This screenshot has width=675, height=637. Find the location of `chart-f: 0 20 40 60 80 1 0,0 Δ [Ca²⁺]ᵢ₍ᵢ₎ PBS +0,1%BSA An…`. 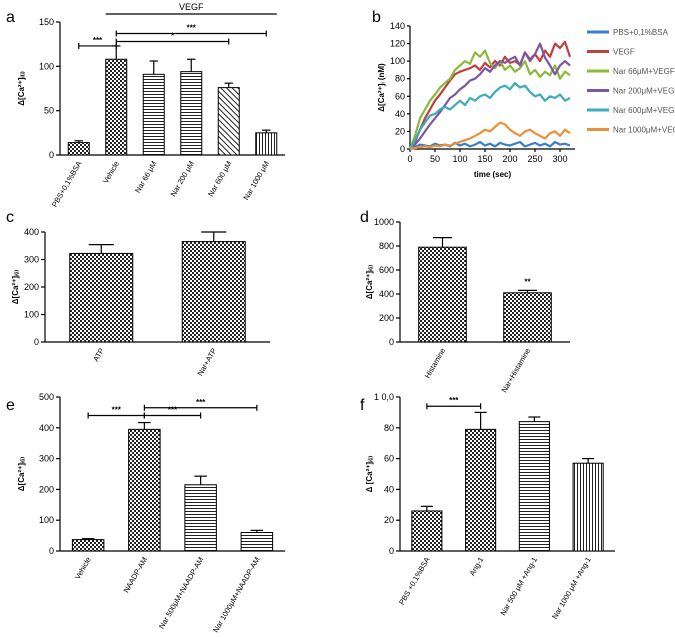

chart-f: 0 20 40 60 80 1 0,0 Δ [Ca²⁺]ᵢ₍ᵢ₎ PBS +0,1%BSA An… is located at coordinates (490, 506).